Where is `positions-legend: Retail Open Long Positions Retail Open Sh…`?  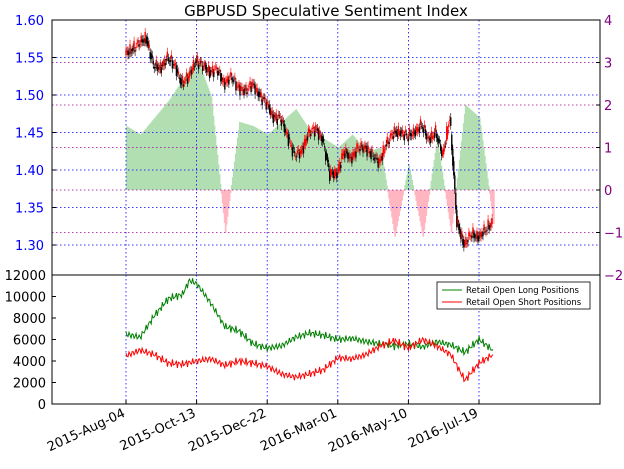
positions-legend: Retail Open Long Positions Retail Open Sh… is located at coordinates (513, 295).